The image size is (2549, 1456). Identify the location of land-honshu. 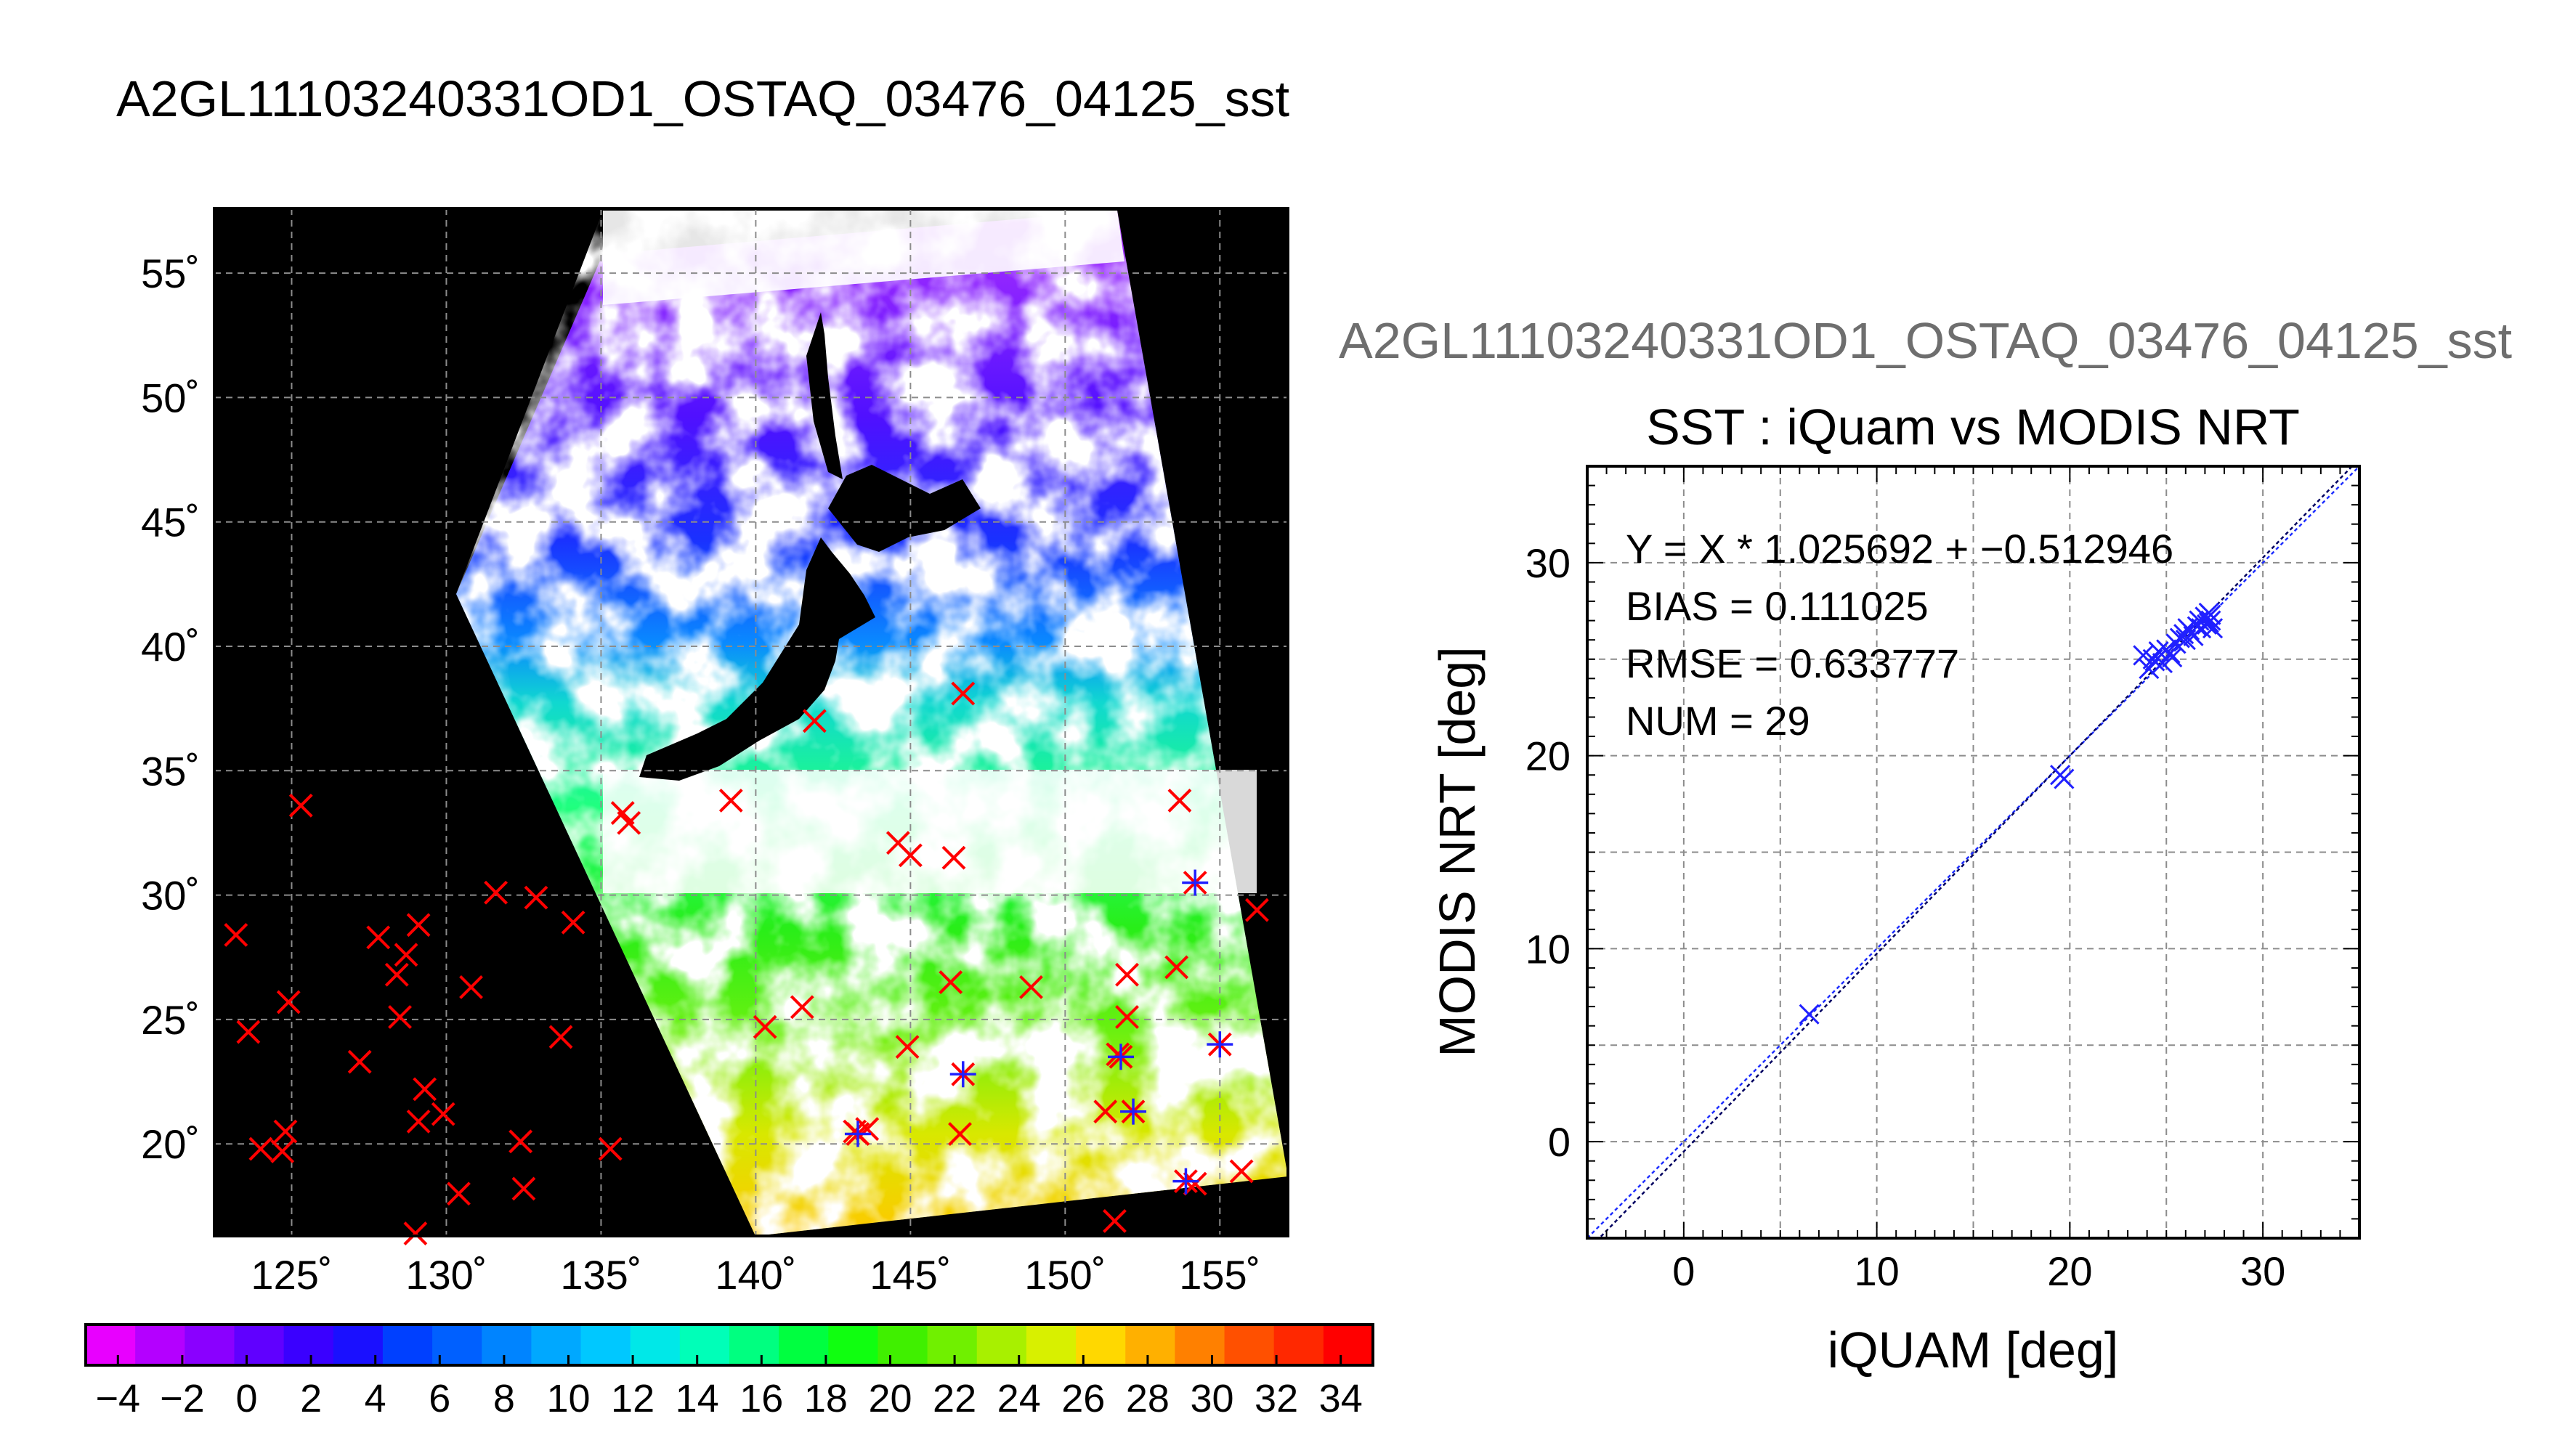
(757, 659).